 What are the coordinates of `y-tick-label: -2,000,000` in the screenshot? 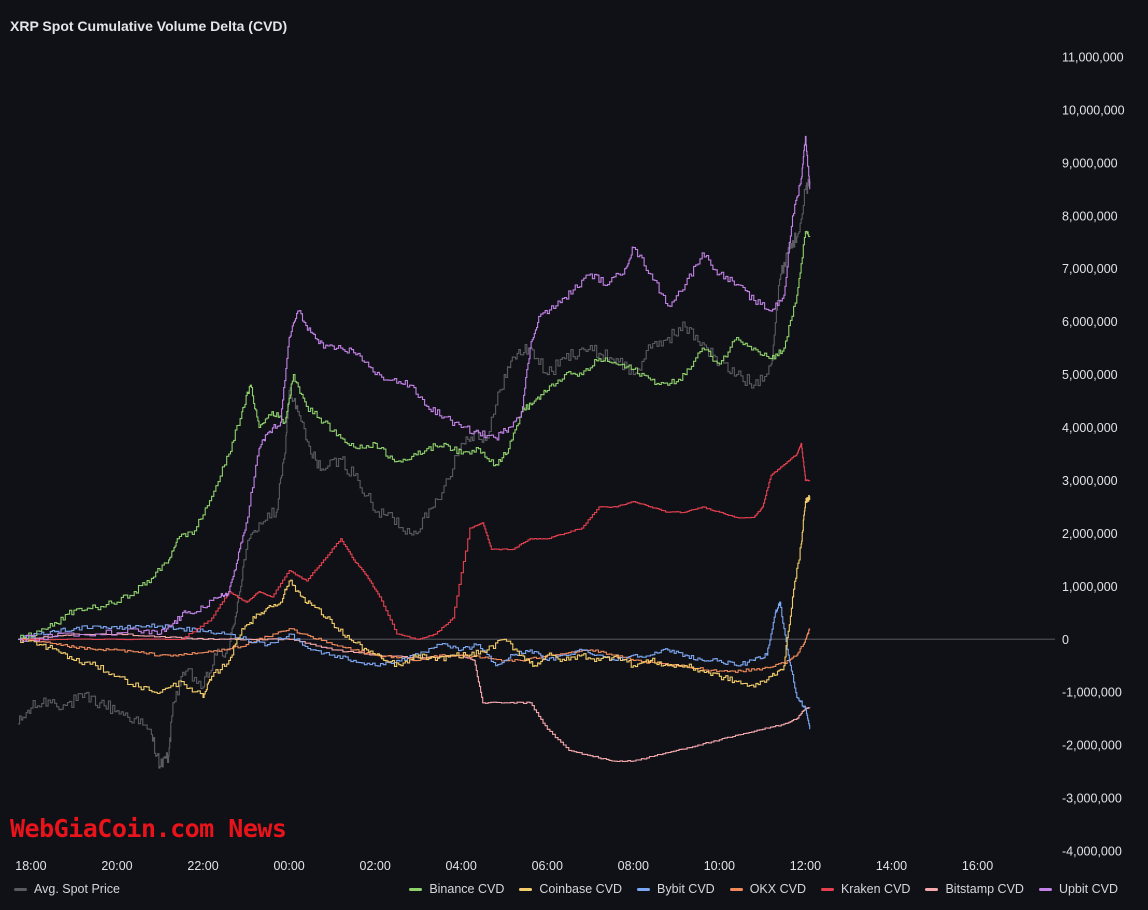 It's located at (1092, 746).